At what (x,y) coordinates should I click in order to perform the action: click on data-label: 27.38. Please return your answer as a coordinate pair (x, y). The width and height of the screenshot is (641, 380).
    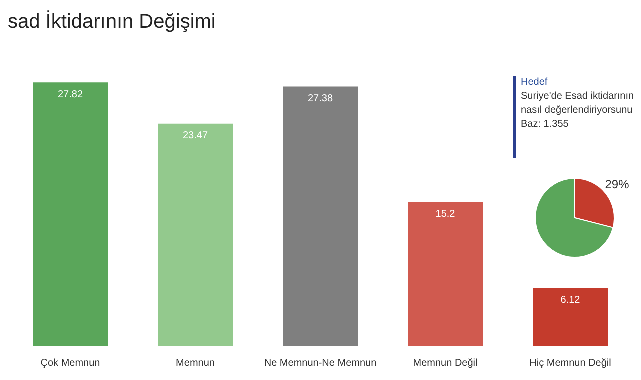
    Looking at the image, I should click on (321, 99).